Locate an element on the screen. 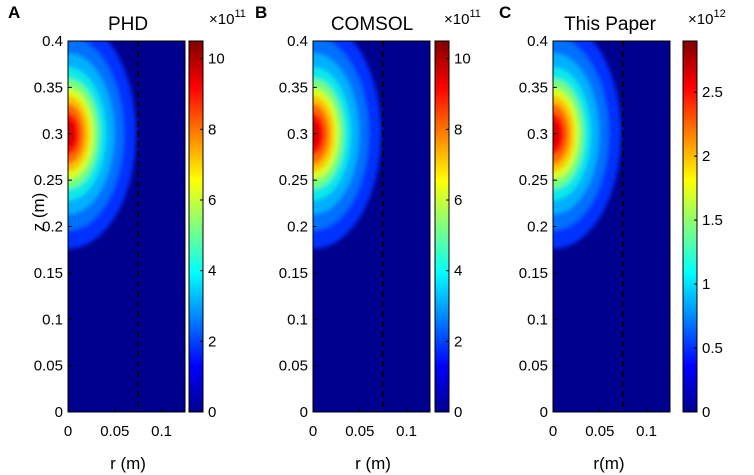  panel-letter: C is located at coordinates (505, 12).